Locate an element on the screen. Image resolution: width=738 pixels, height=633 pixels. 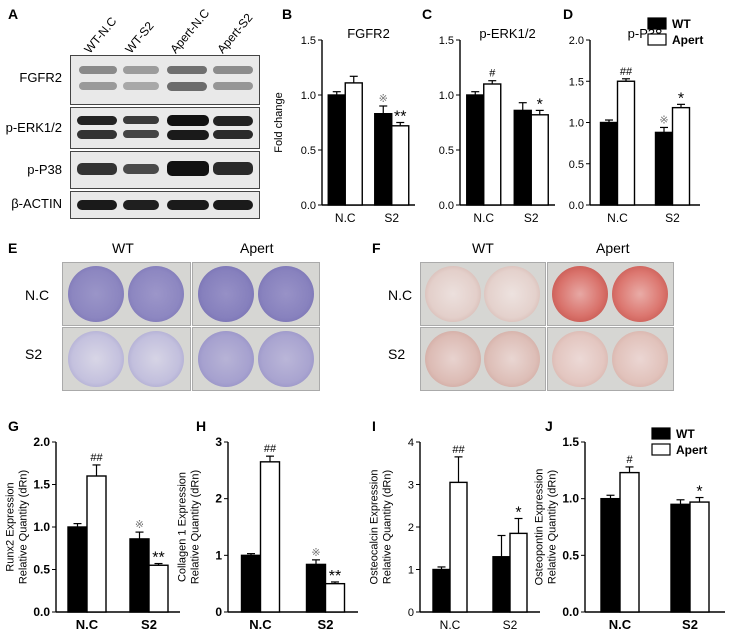
blot-row-label: p-P38 is located at coordinates (44, 169).